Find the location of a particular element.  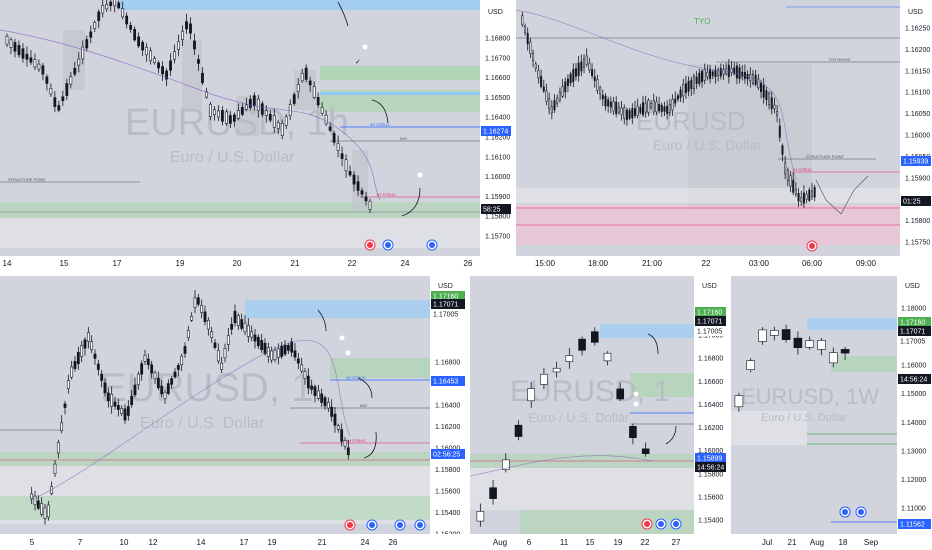

br-currency-label: USD is located at coordinates (912, 286).